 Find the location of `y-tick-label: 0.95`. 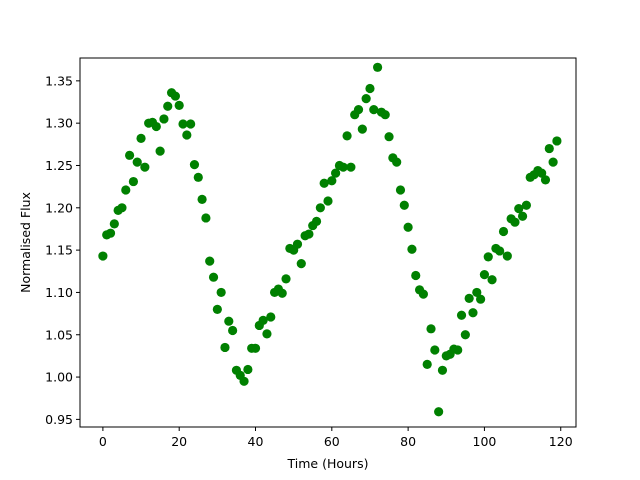

y-tick-label: 0.95 is located at coordinates (59, 419).